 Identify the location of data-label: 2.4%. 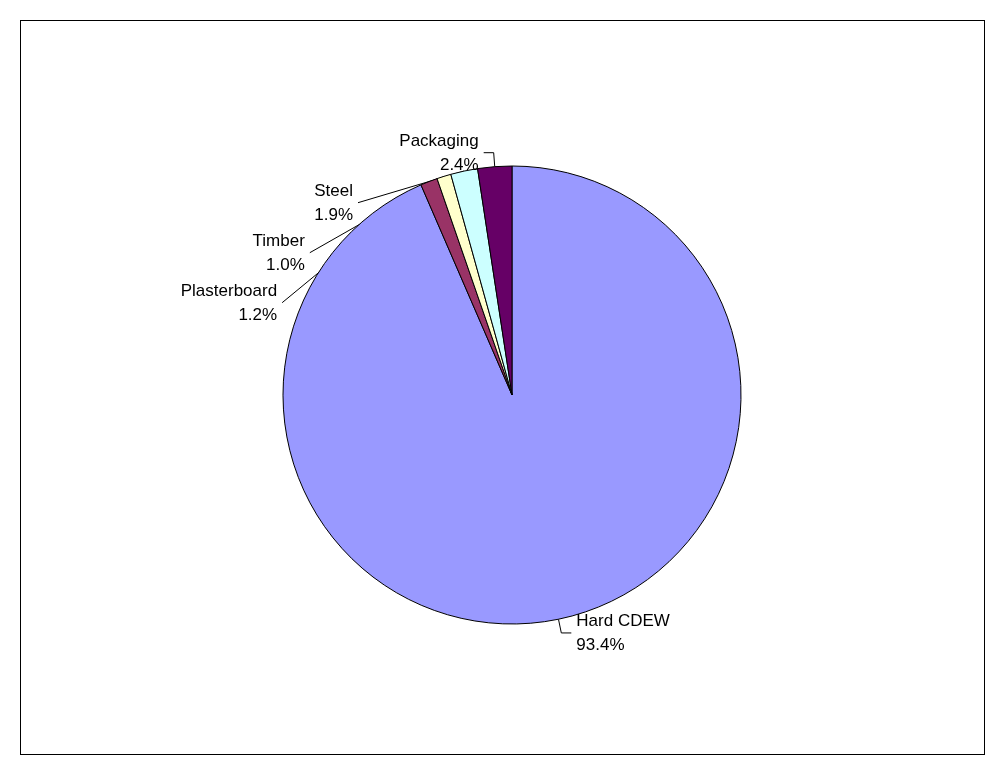
(459, 165).